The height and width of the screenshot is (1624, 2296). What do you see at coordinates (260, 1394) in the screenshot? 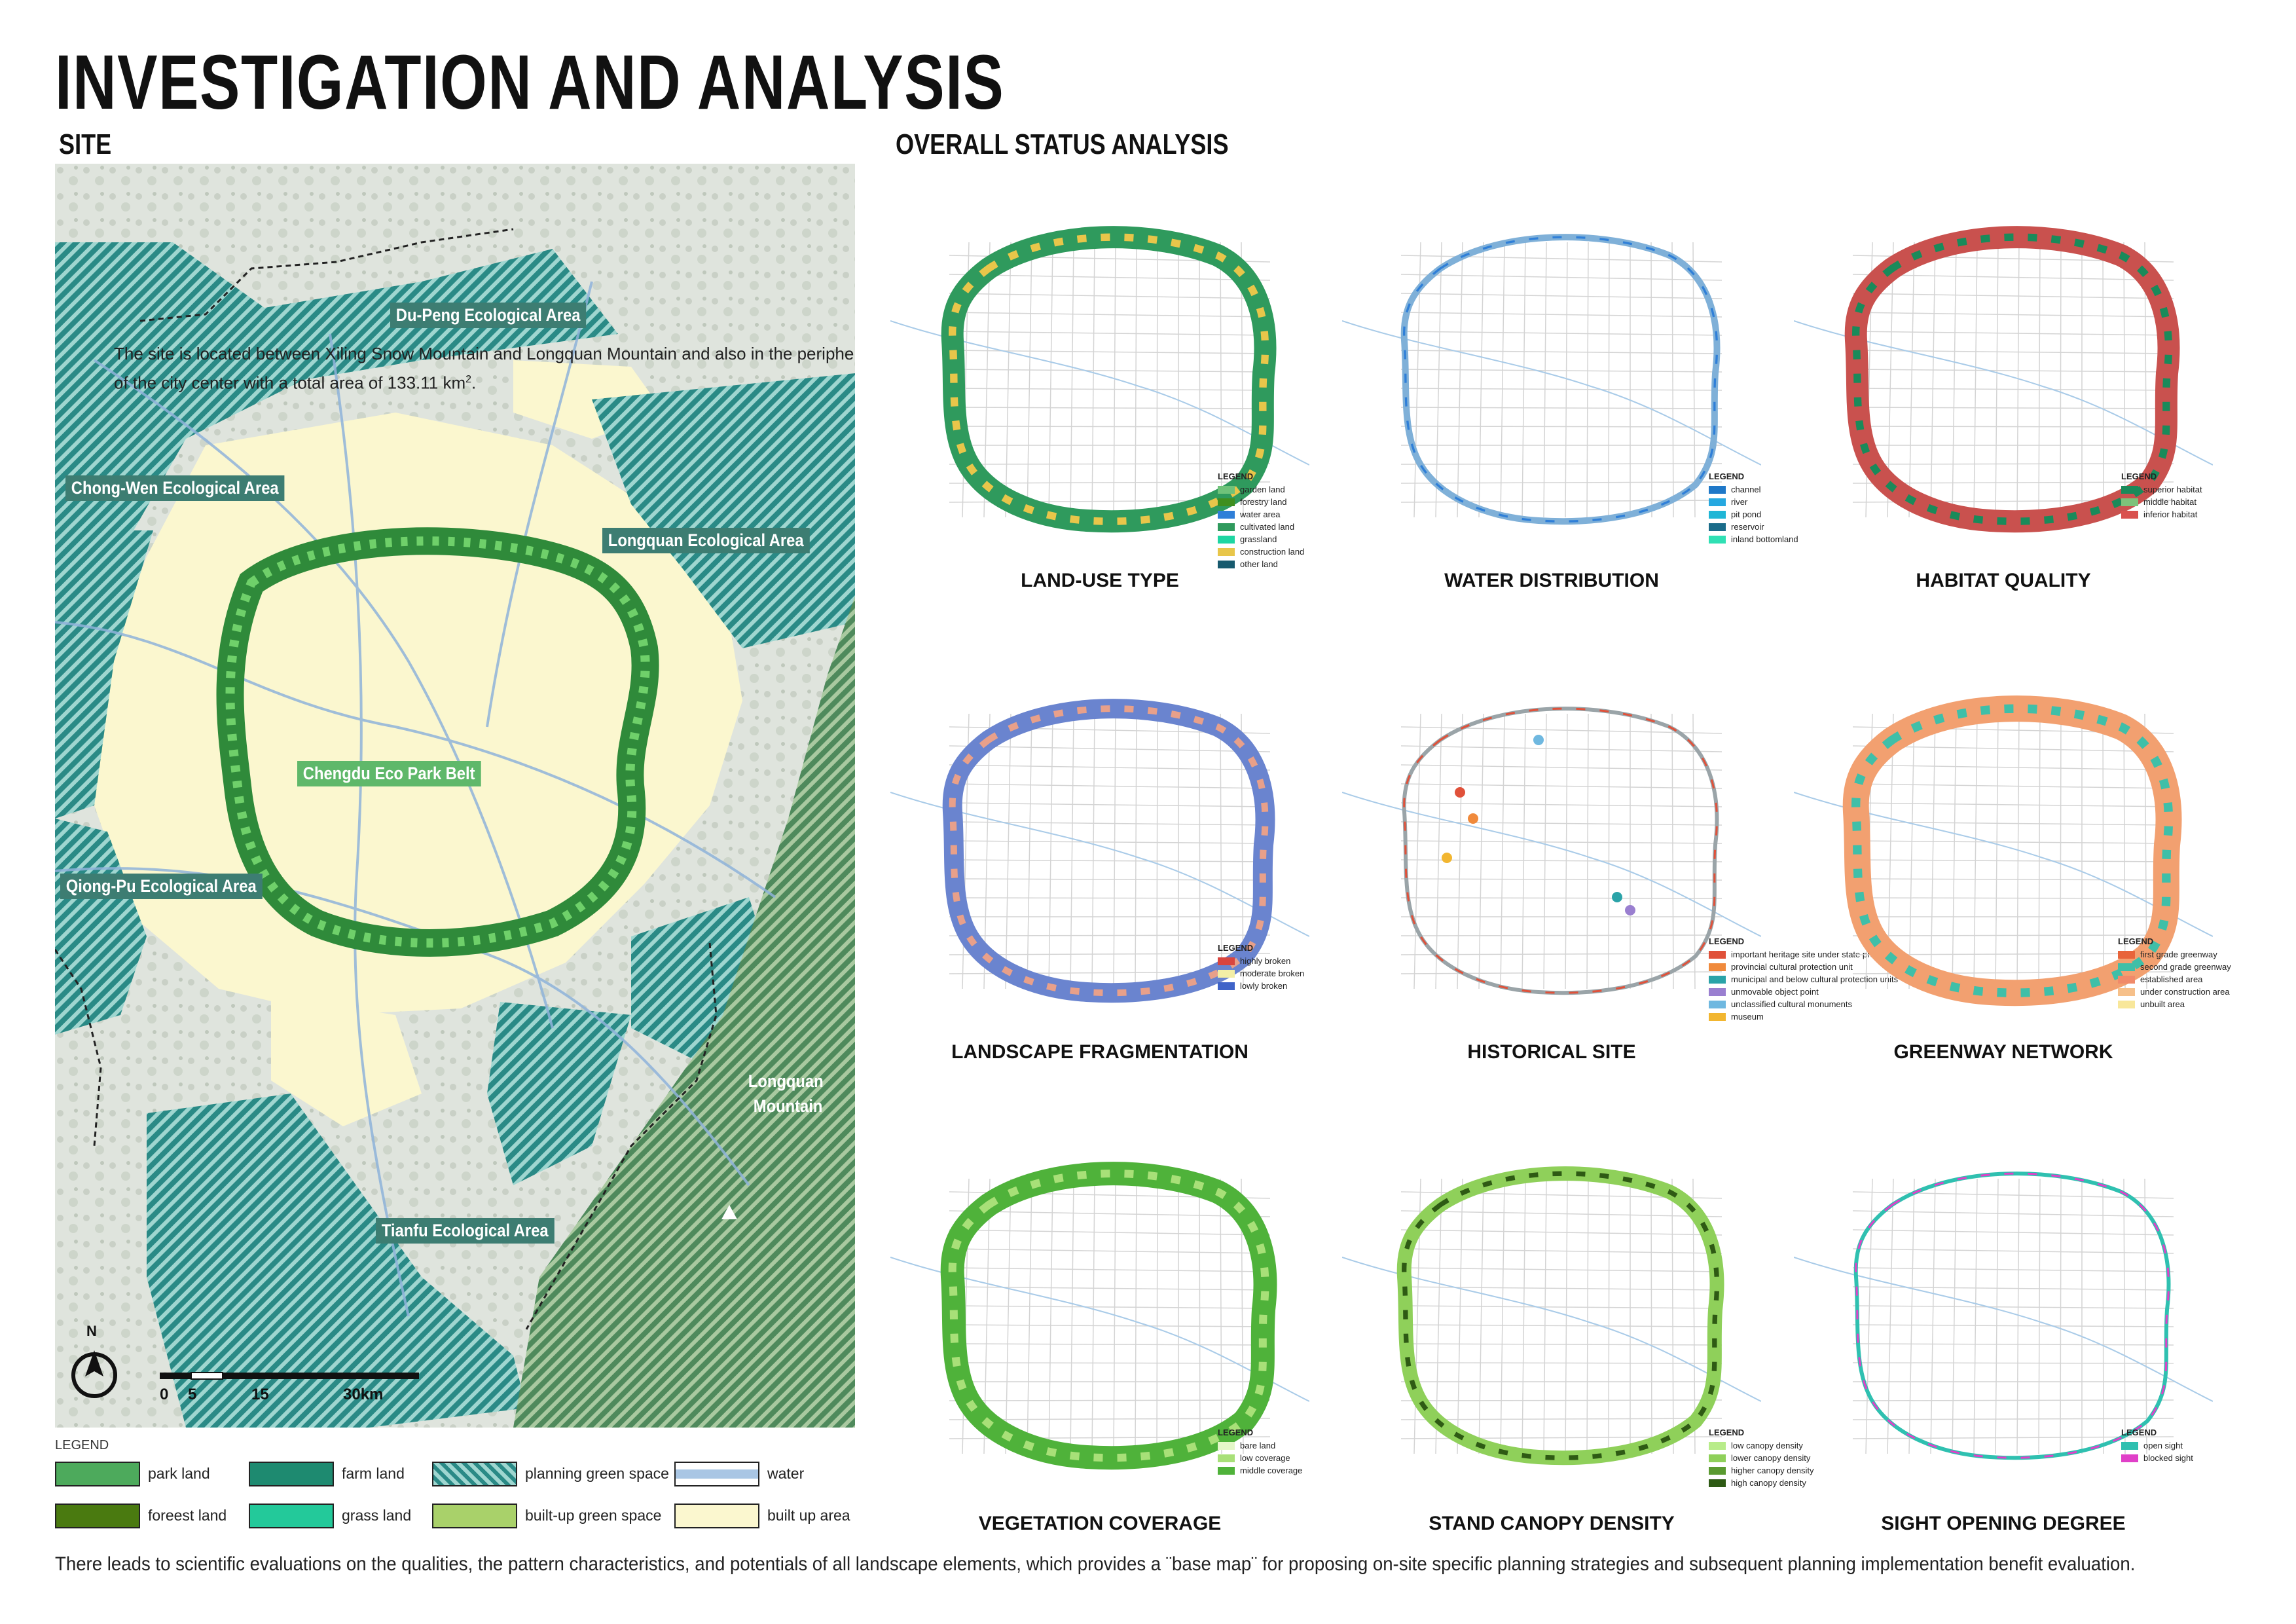
I see `scale-15: 15` at bounding box center [260, 1394].